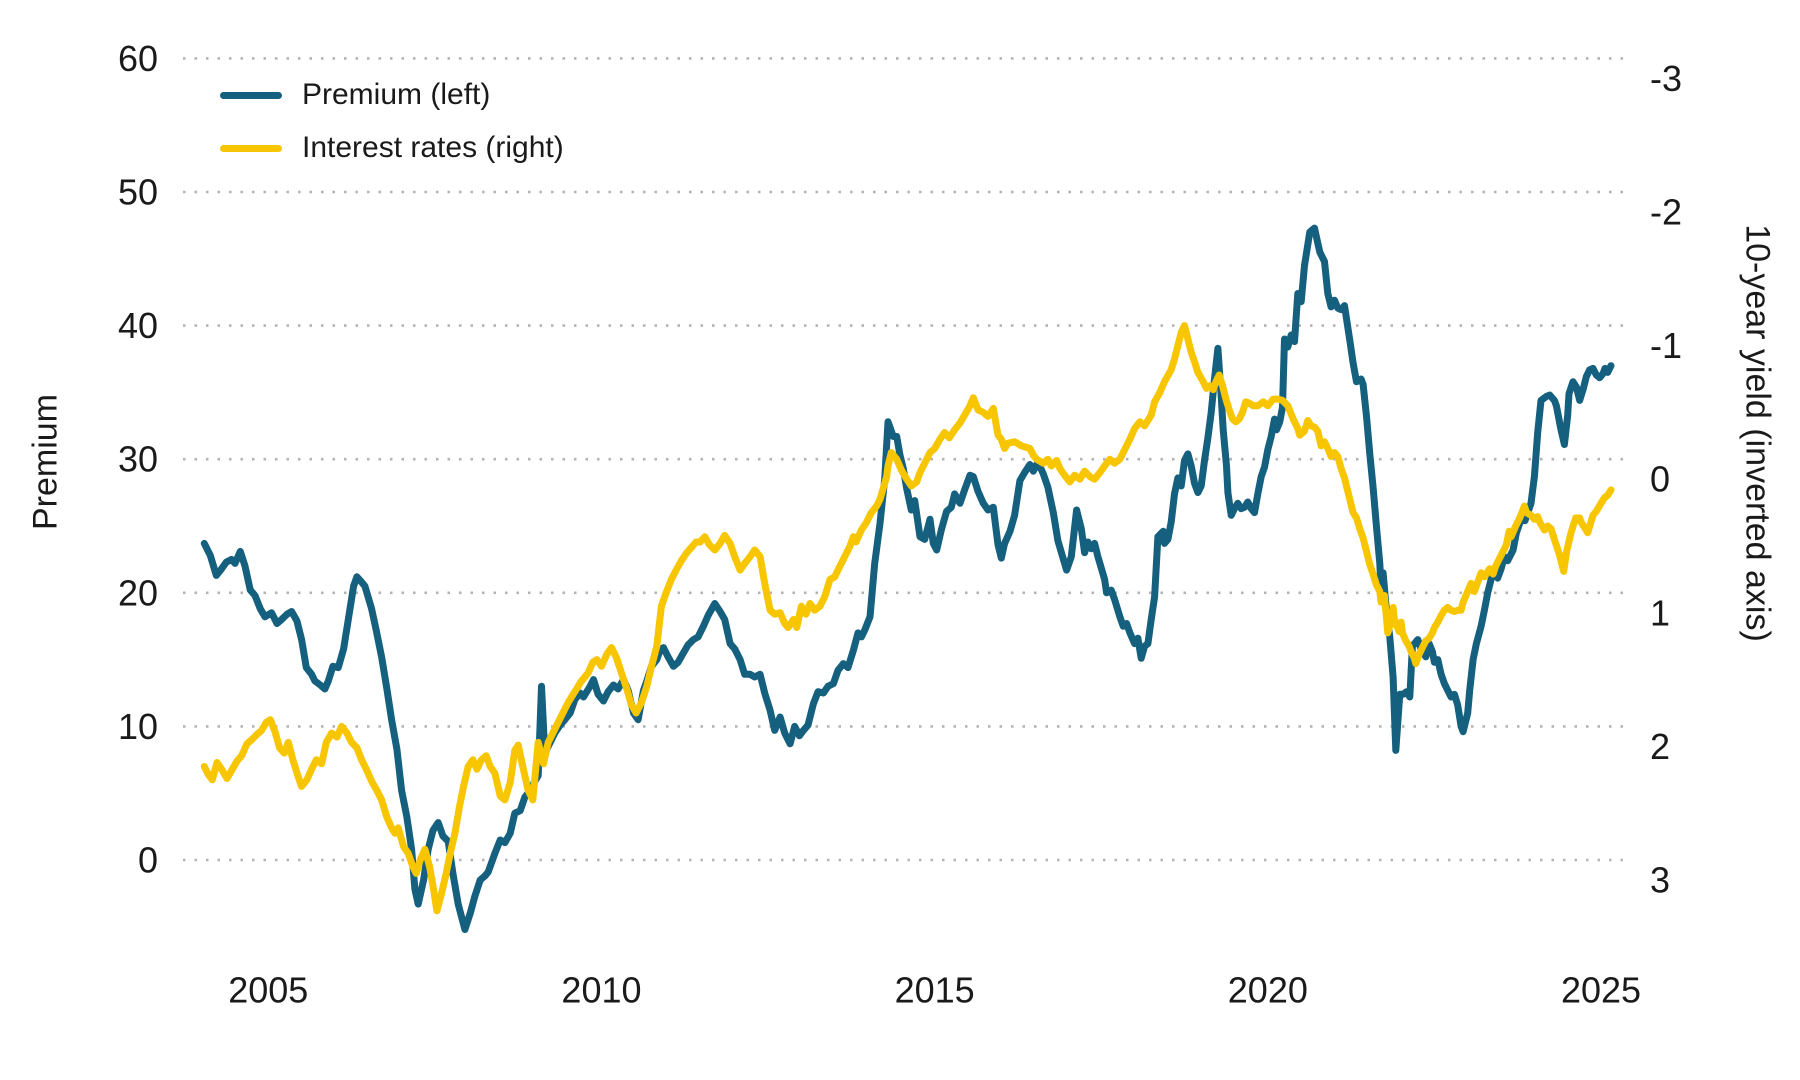  What do you see at coordinates (1666, 345) in the screenshot?
I see `right-axis-tick--1: -1` at bounding box center [1666, 345].